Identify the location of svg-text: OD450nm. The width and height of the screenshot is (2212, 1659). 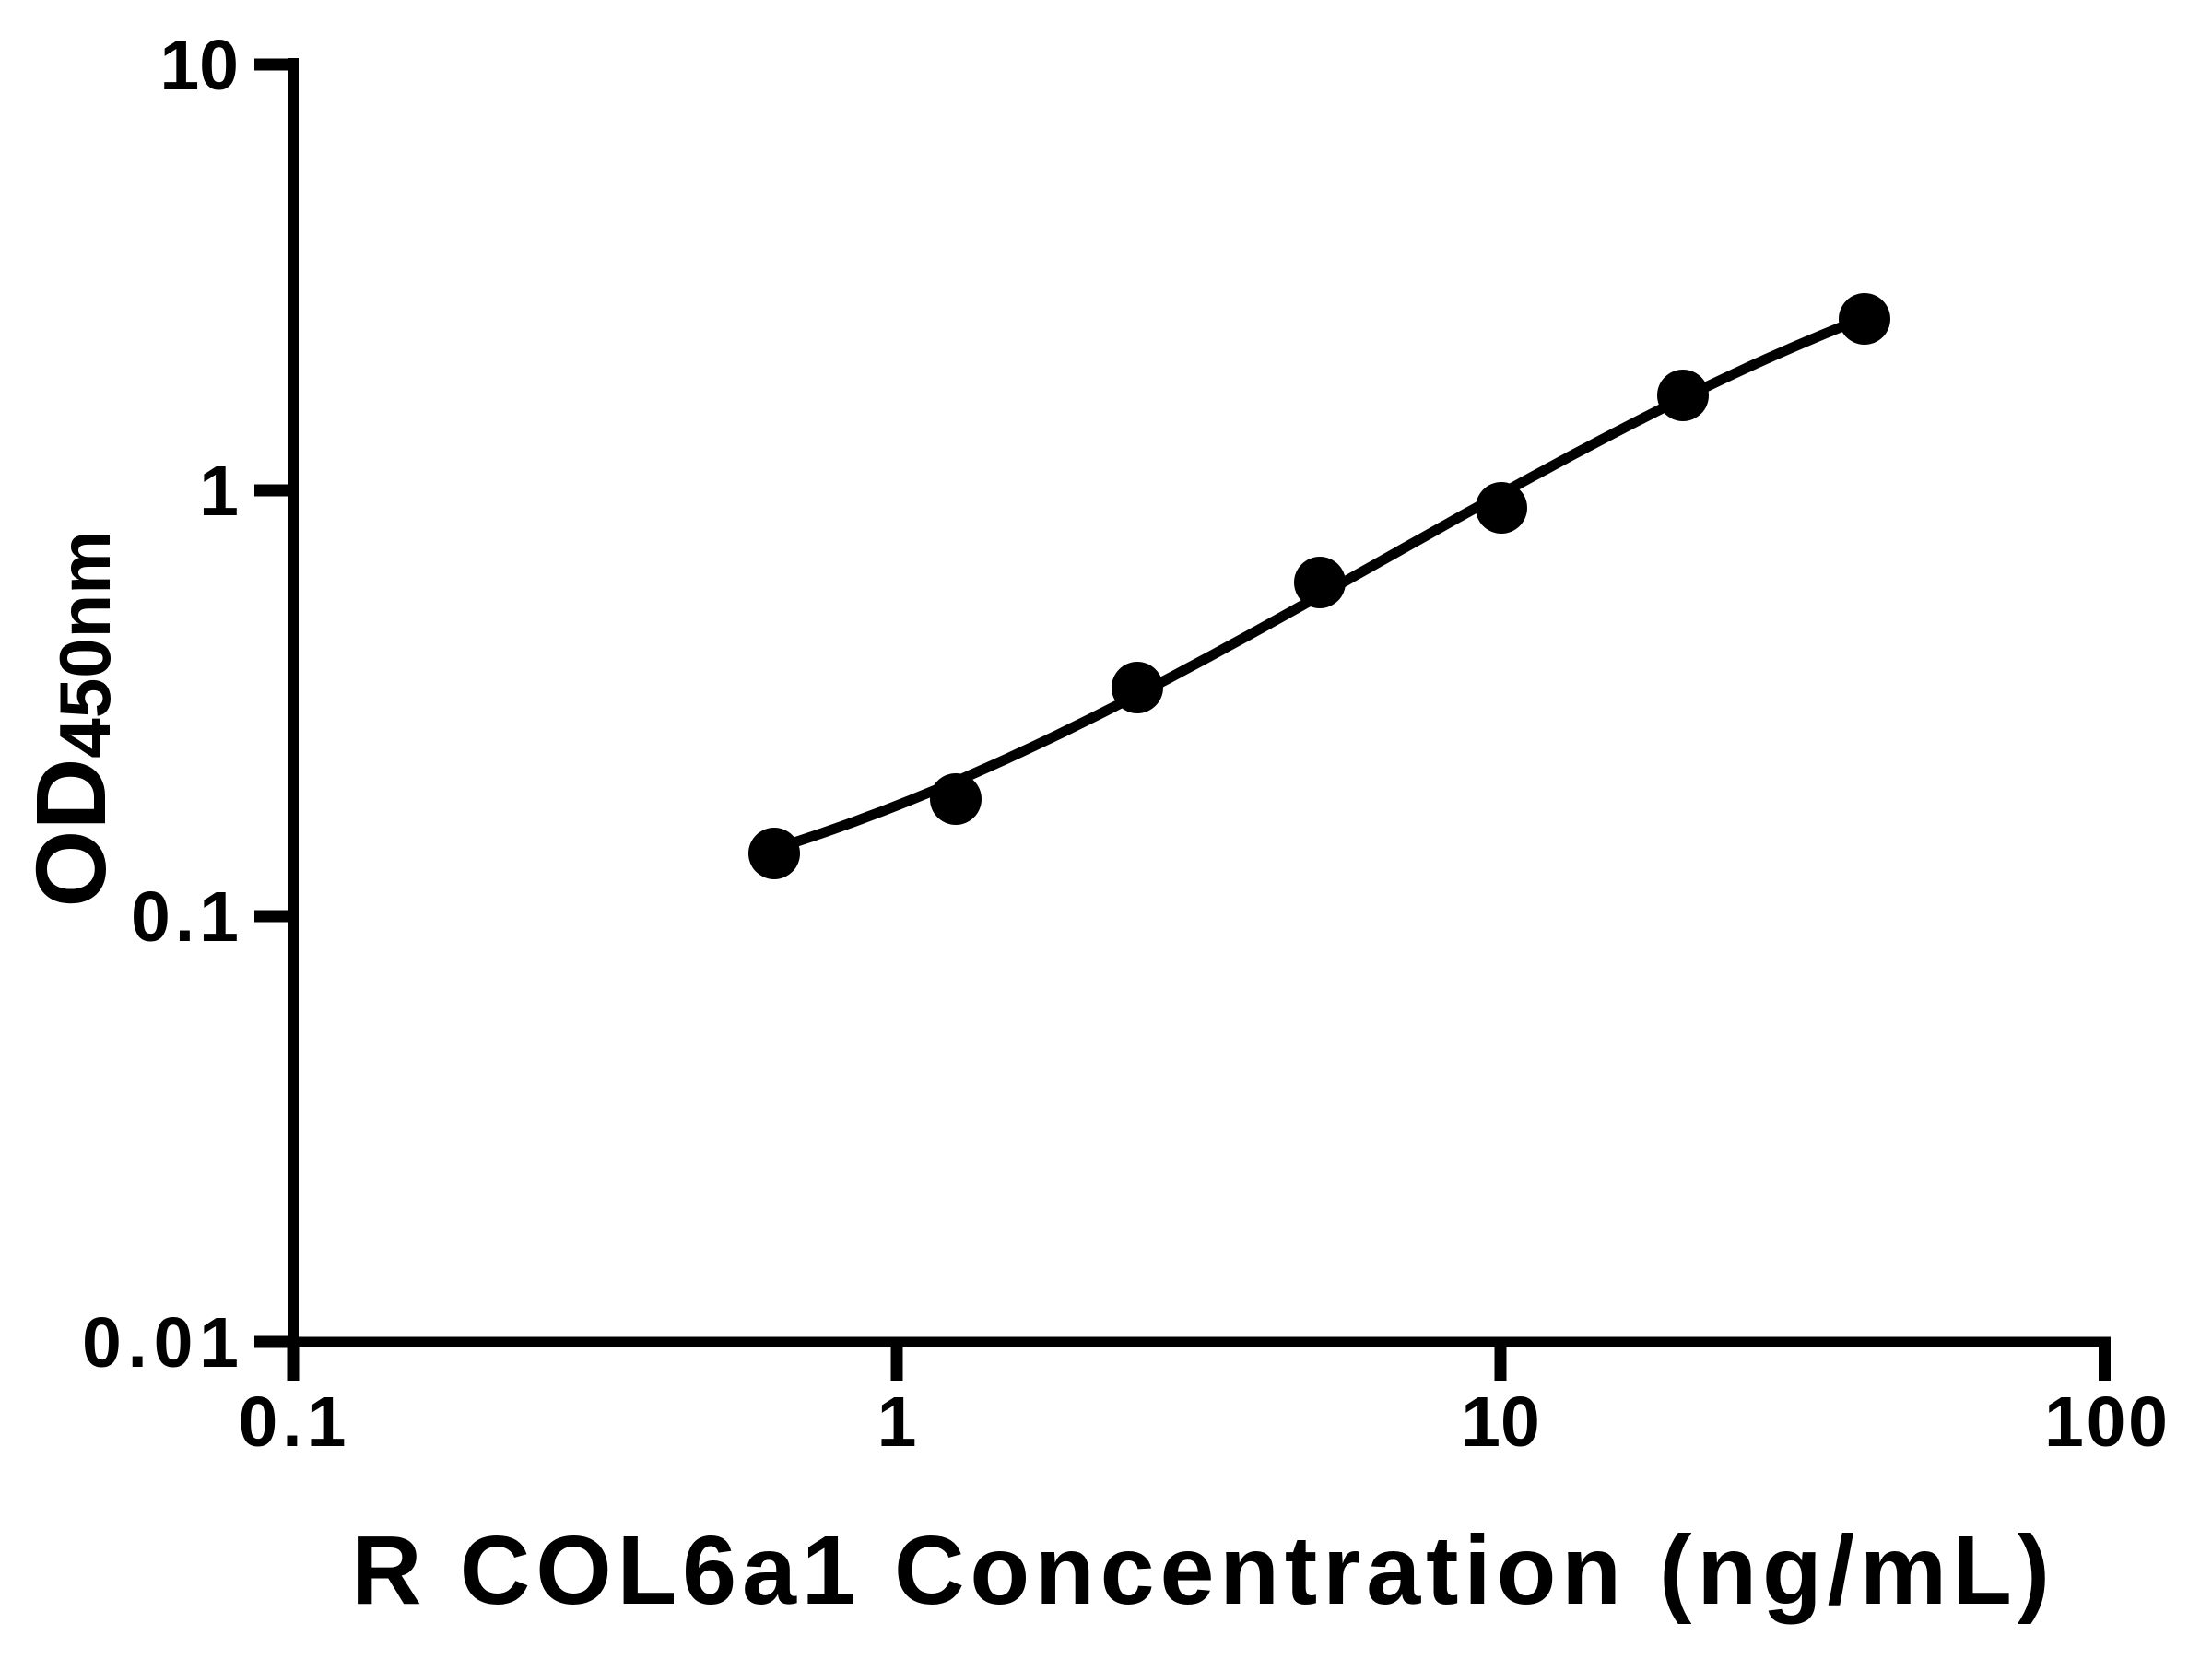
(70, 718).